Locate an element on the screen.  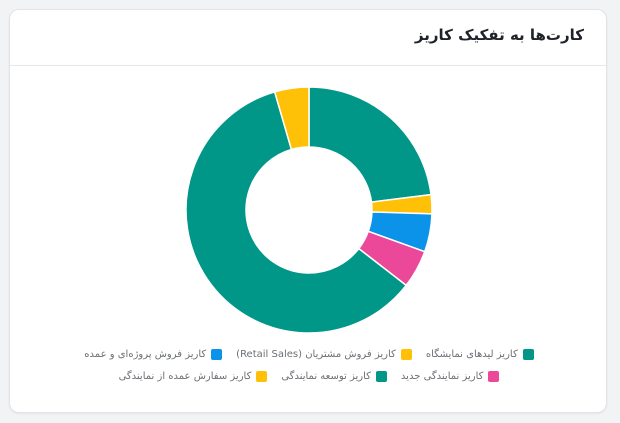
legend-label: کاریز فروش پروژه‌ای و عمده is located at coordinates (145, 354).